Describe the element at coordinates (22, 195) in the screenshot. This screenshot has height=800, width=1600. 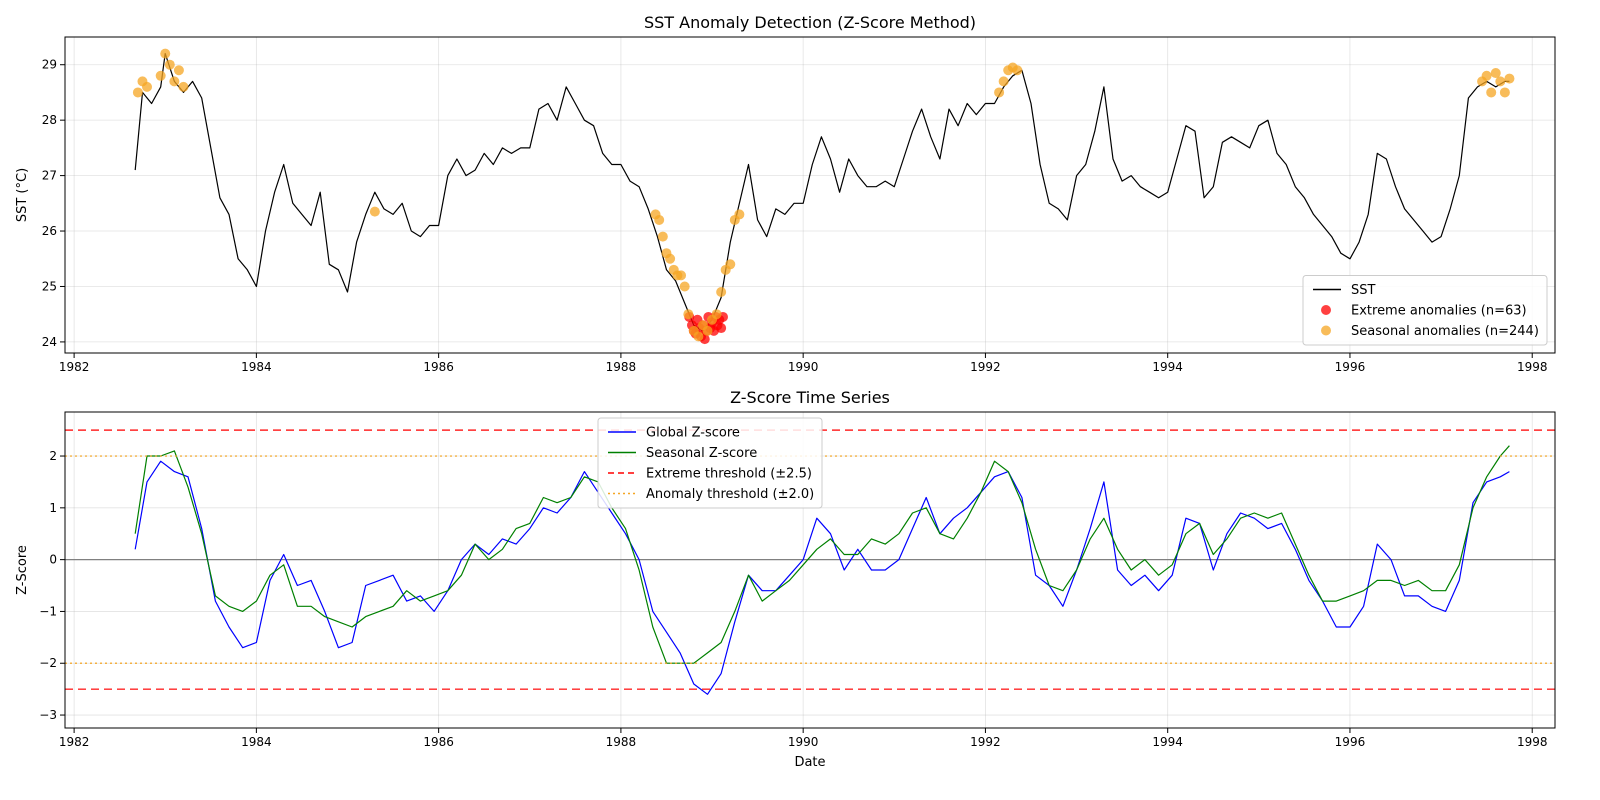
I see `y-axis-label-0: SST (°C)` at that location.